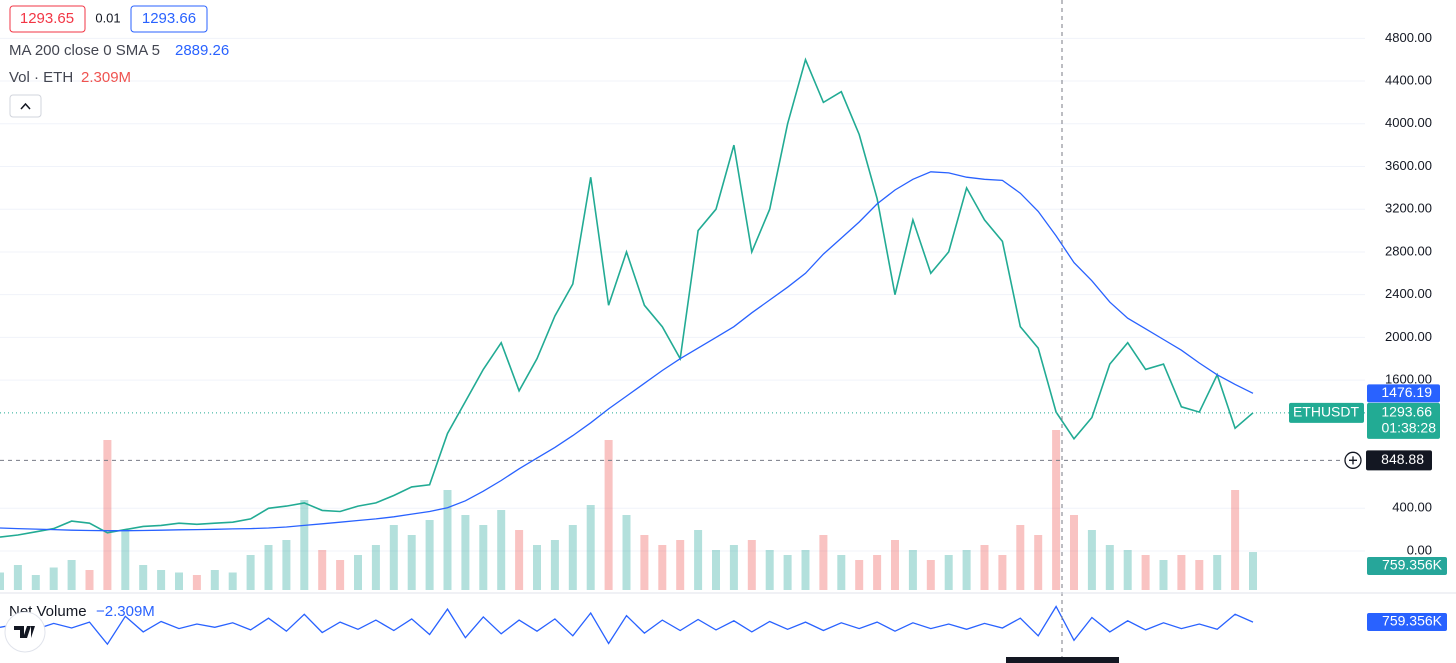  I want to click on countdown-label: 01:38:28, so click(1409, 428).